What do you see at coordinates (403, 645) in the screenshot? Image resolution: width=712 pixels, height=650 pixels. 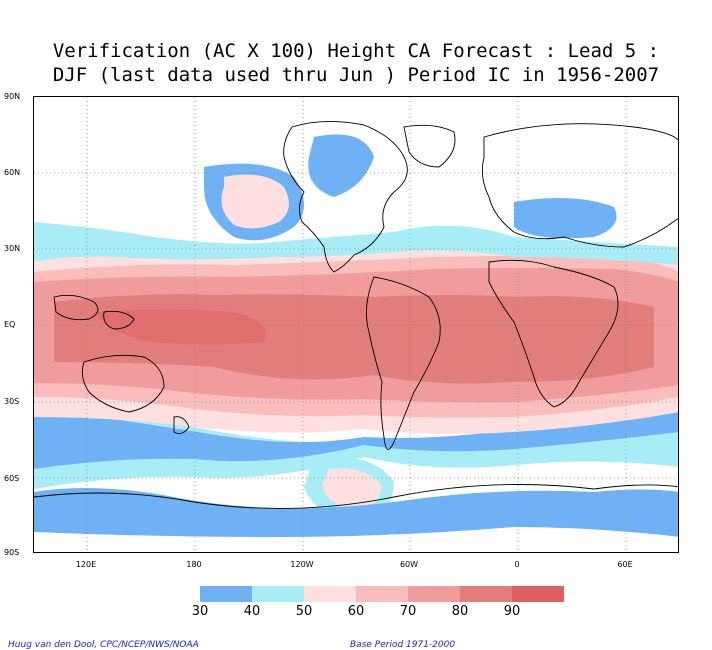 I see `footer-base-period: Base Period 1971-2000` at bounding box center [403, 645].